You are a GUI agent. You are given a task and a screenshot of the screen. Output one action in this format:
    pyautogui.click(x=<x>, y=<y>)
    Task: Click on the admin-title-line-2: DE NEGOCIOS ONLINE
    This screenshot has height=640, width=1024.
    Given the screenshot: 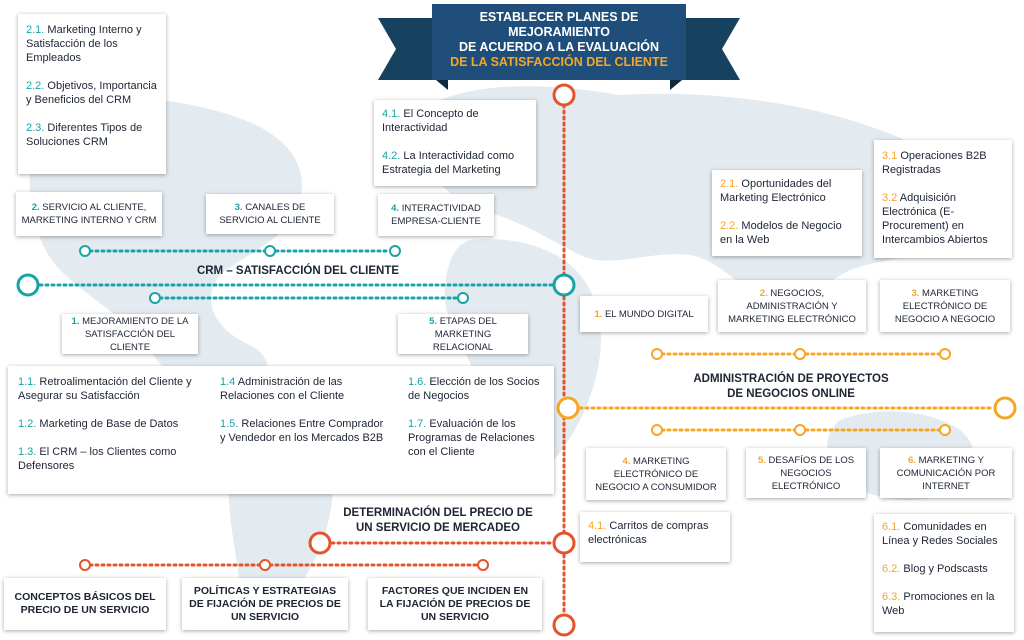 What is the action you would take?
    pyautogui.click(x=791, y=394)
    